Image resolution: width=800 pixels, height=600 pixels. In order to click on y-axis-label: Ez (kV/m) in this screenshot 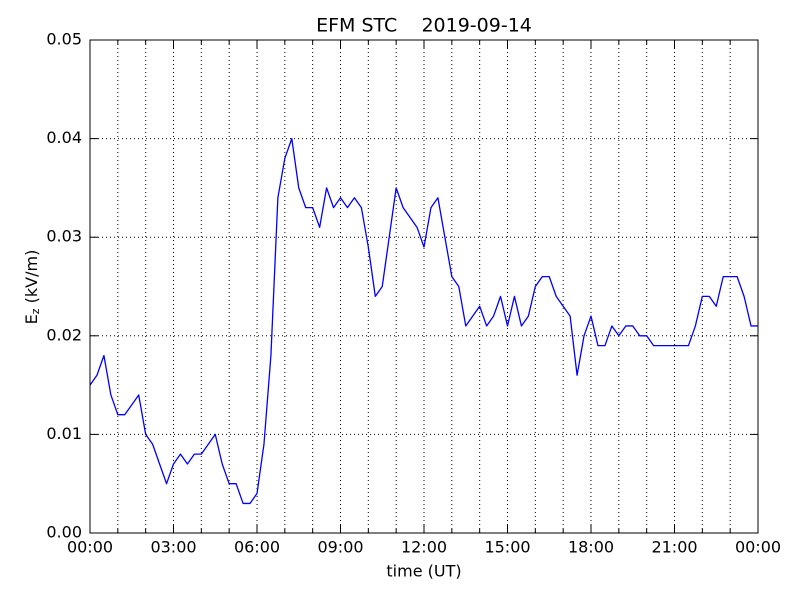, I will do `click(32, 287)`.